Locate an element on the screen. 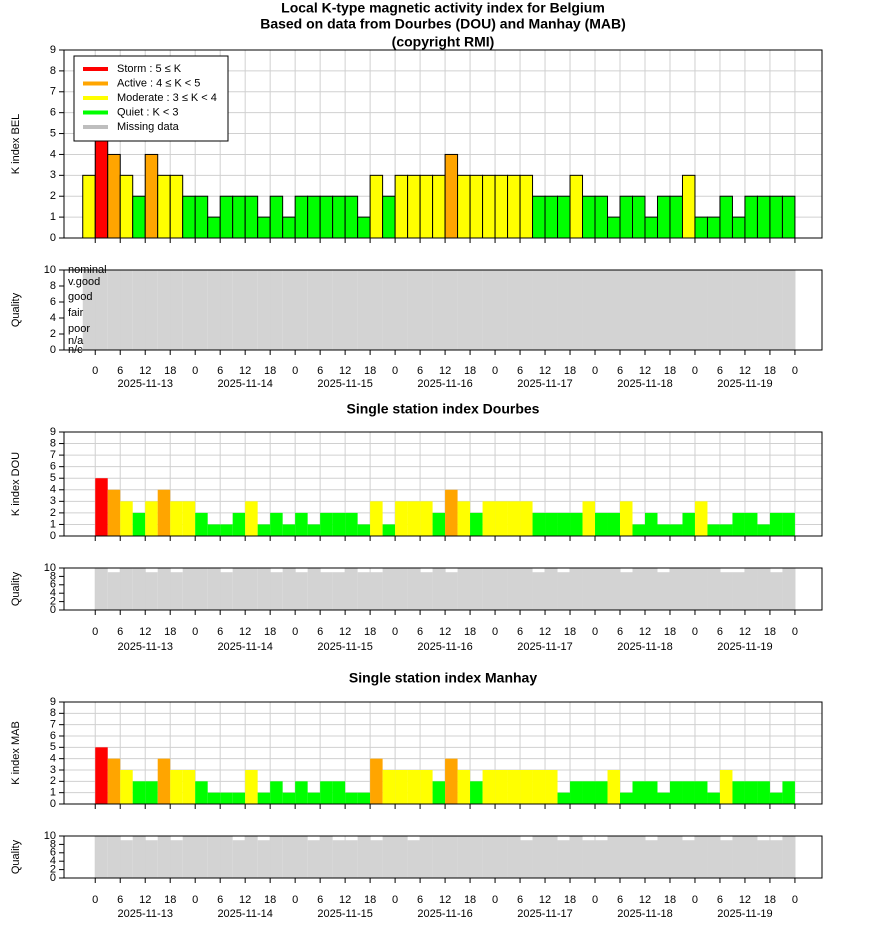  date-label: 2025-11-13 is located at coordinates (144, 384).